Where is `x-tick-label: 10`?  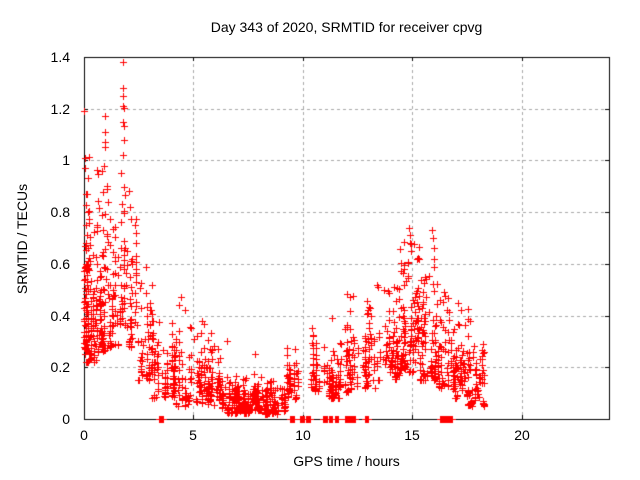 x-tick-label: 10 is located at coordinates (303, 435).